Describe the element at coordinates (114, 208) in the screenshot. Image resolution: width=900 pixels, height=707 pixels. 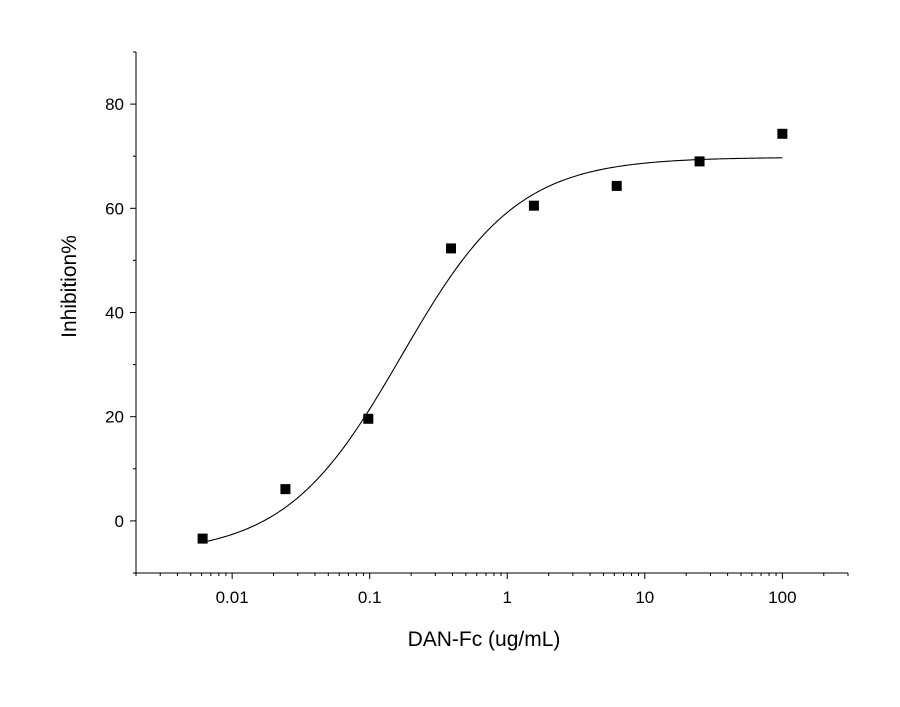
I see `y-tick-label: 60` at that location.